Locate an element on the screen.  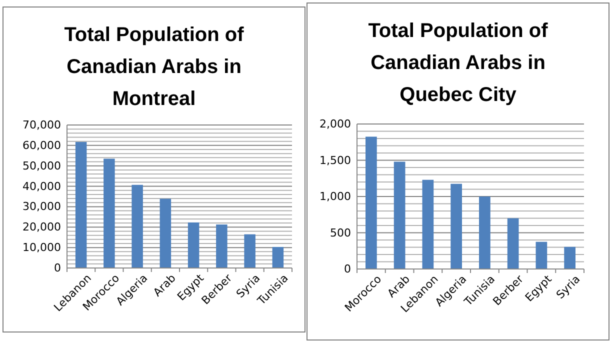
y-tick-label: 70,000 is located at coordinates (41, 125).